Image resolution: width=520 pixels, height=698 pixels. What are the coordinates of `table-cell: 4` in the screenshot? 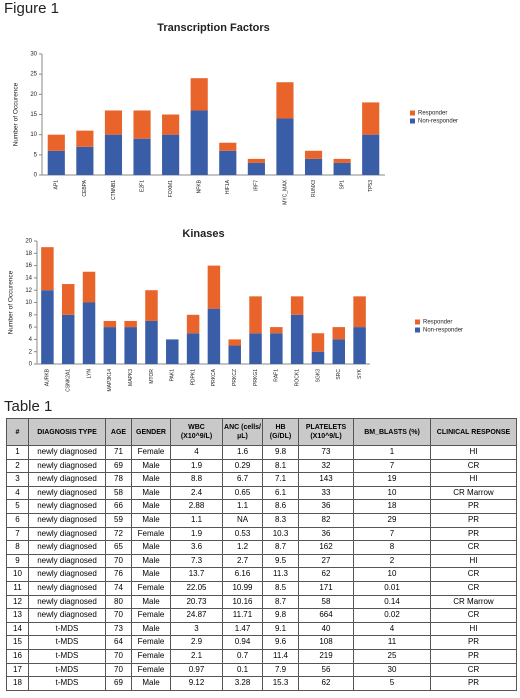 It's located at (392, 629).